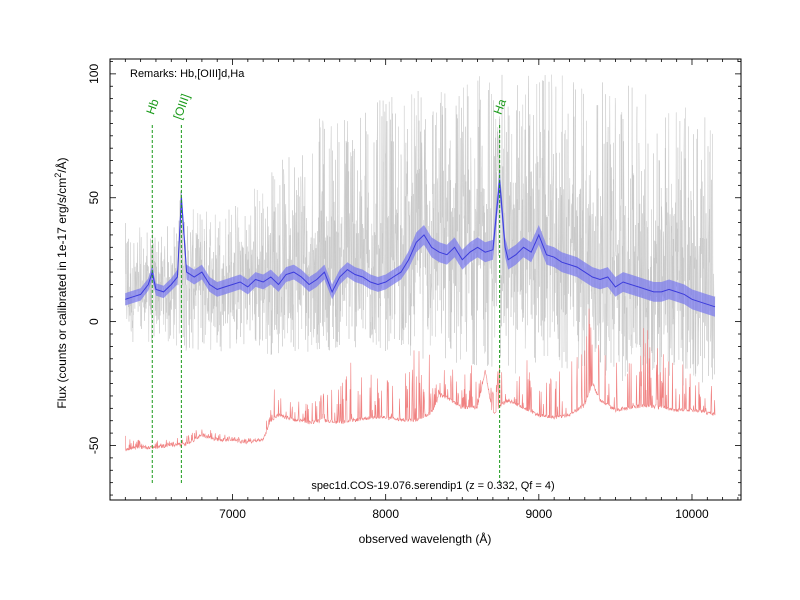 This screenshot has width=800, height=600. What do you see at coordinates (182, 106) in the screenshot?
I see `emission-line-label: [OIII]` at bounding box center [182, 106].